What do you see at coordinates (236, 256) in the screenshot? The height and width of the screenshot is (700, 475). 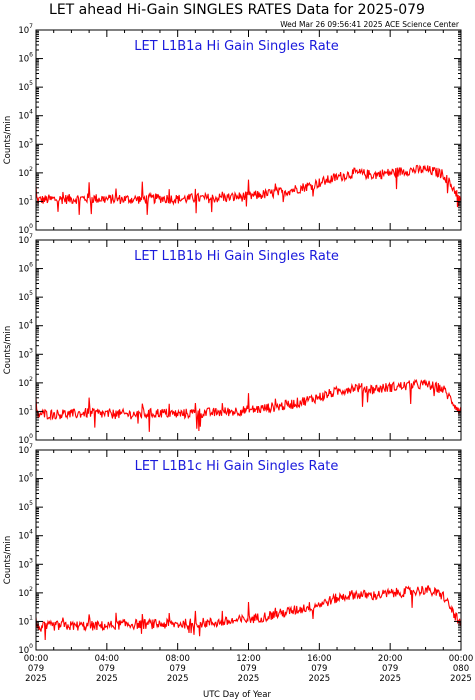 I see `panel-title-2: LET L1B1b Hi Gain Singles Rate` at bounding box center [236, 256].